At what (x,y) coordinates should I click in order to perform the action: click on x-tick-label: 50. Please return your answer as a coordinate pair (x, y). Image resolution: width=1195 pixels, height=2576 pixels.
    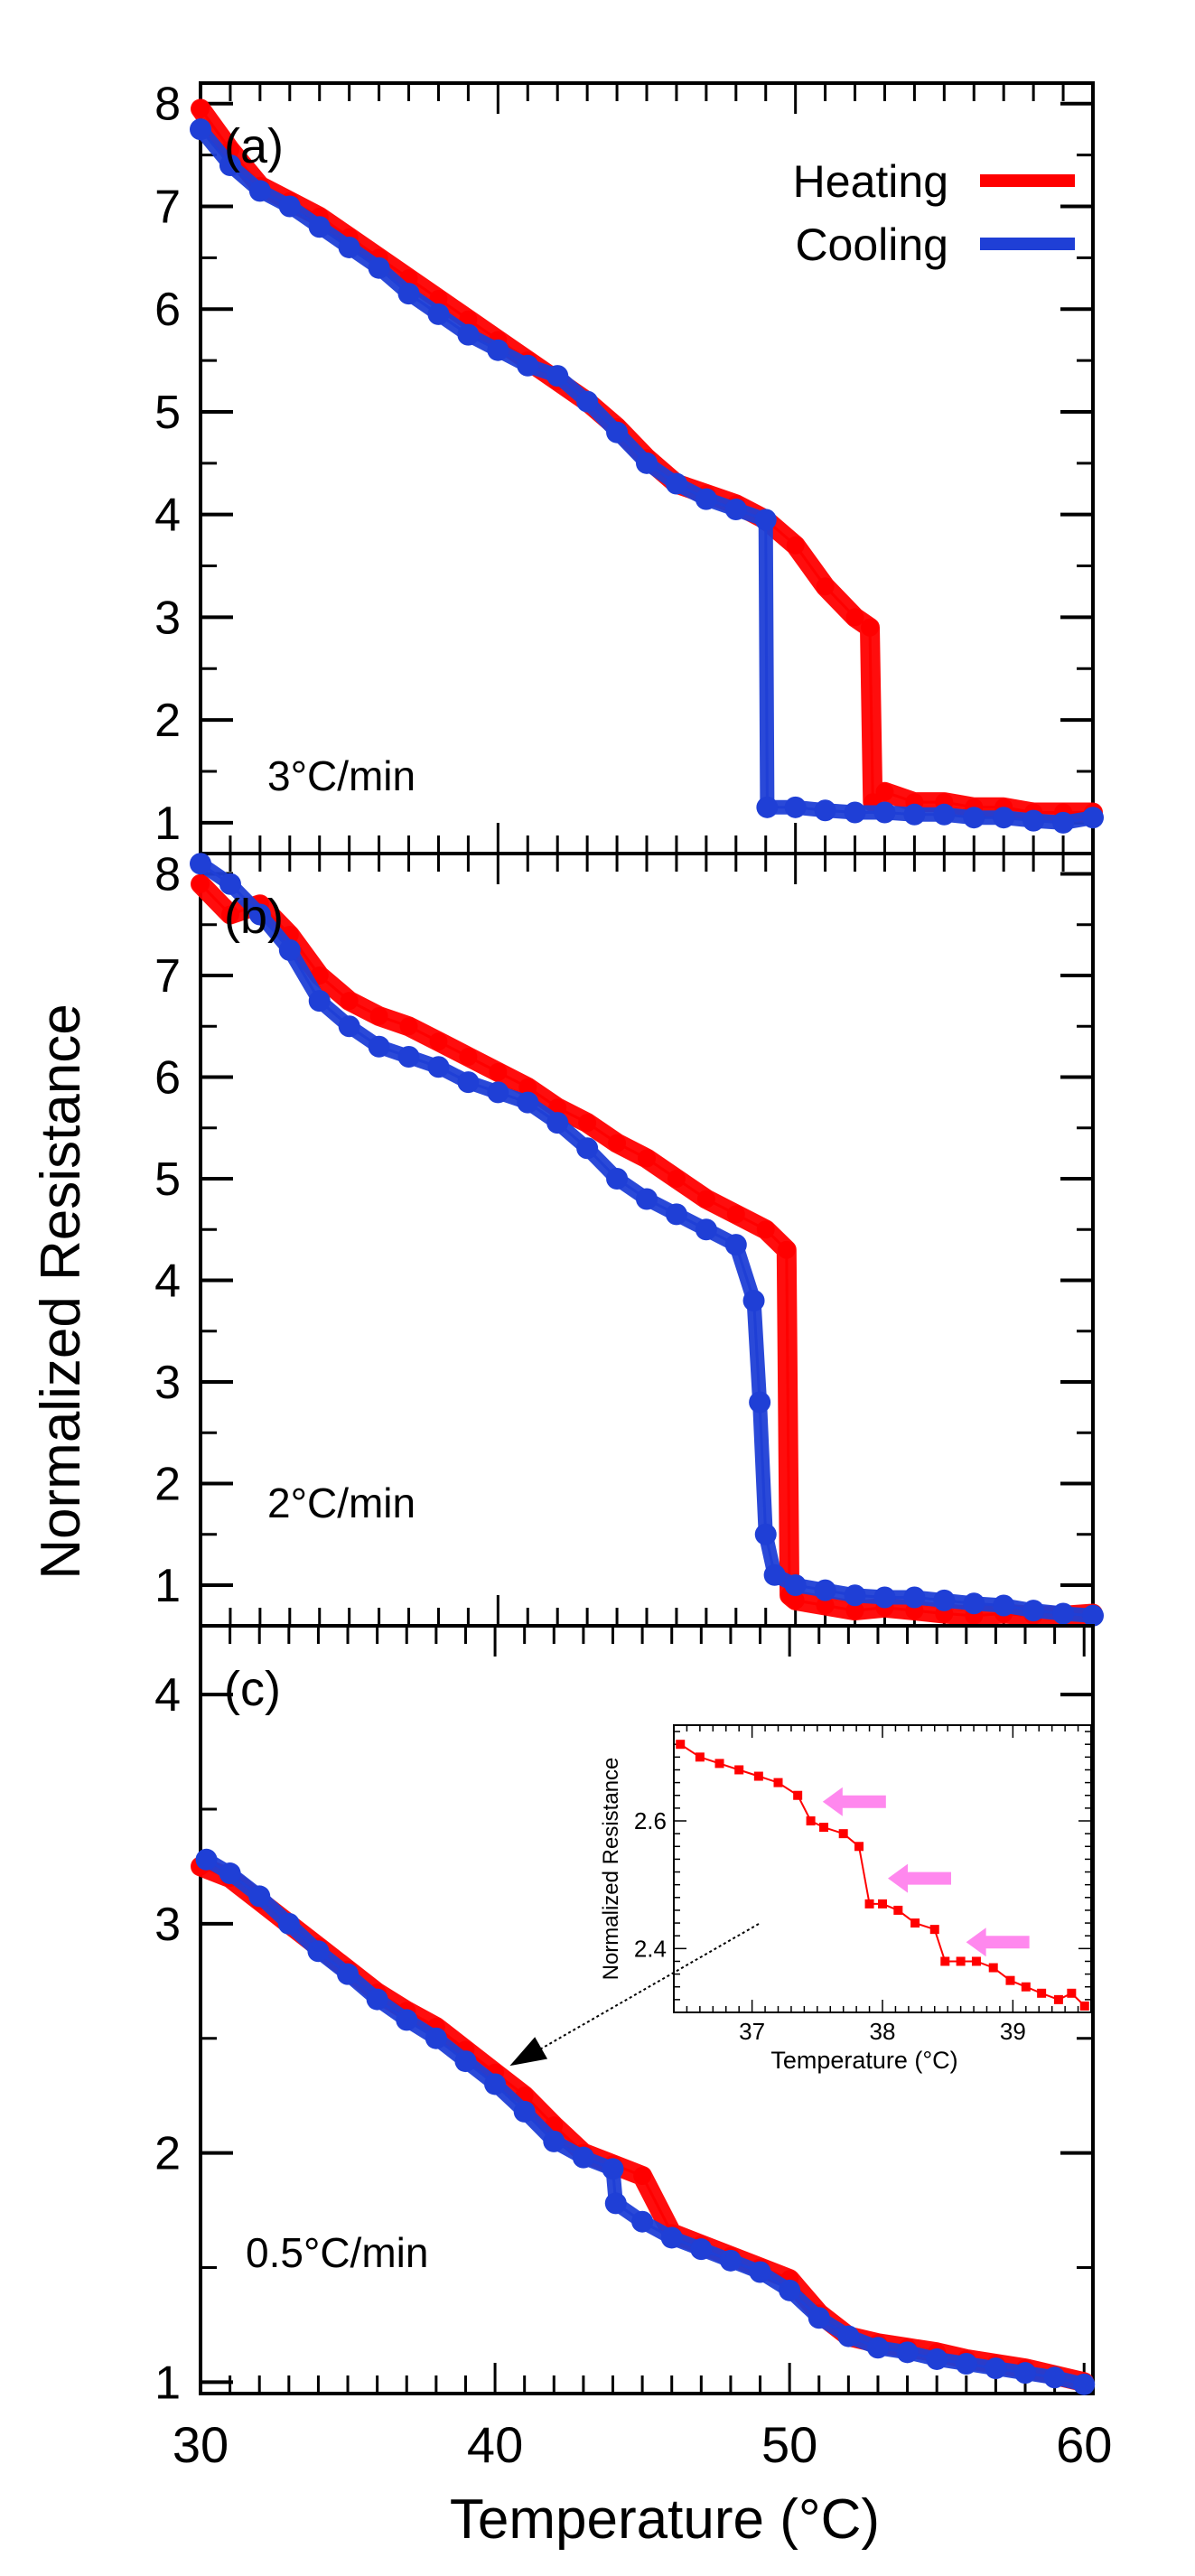
    Looking at the image, I should click on (789, 2444).